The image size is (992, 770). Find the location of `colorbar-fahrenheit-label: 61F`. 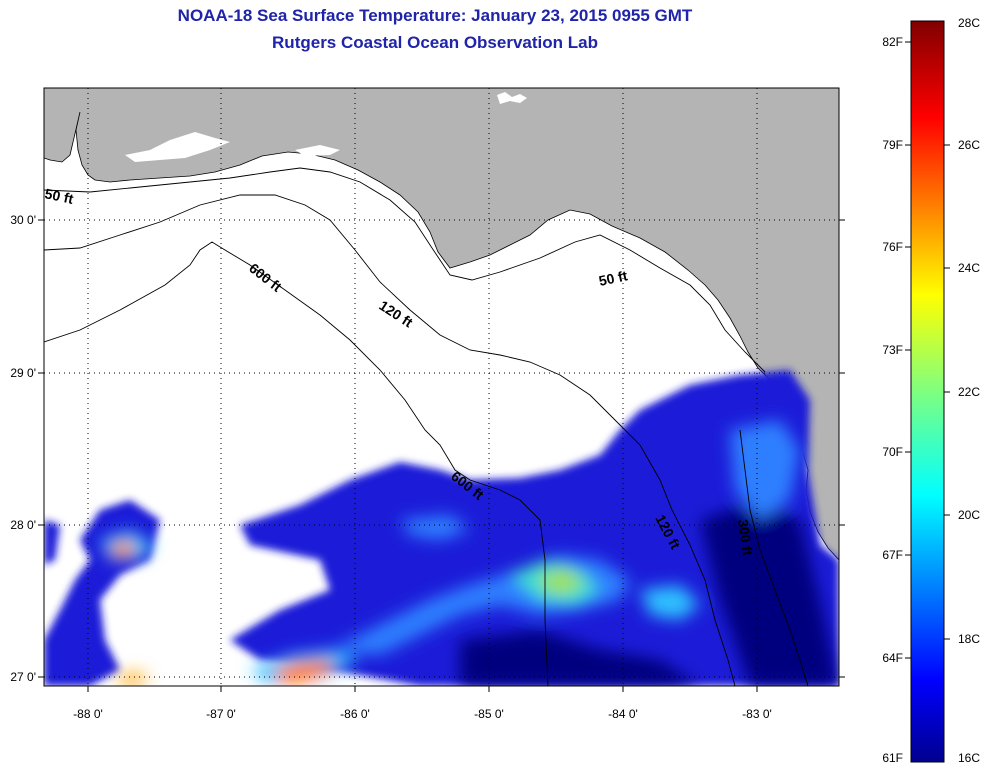

colorbar-fahrenheit-label: 61F is located at coordinates (892, 758).